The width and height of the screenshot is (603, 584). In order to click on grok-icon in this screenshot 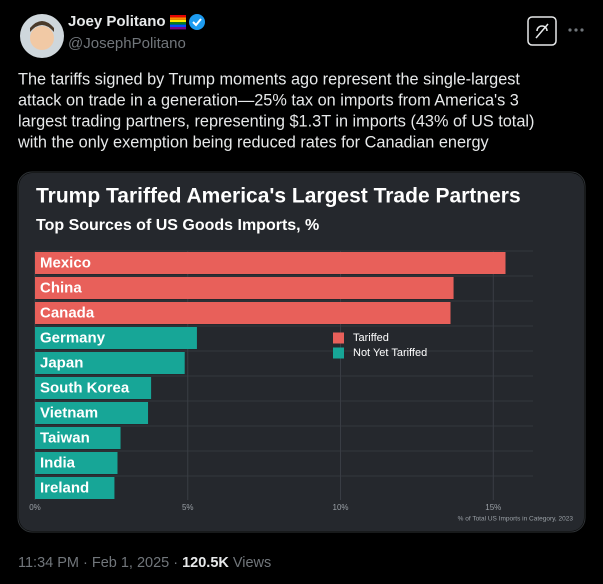, I will do `click(542, 31)`.